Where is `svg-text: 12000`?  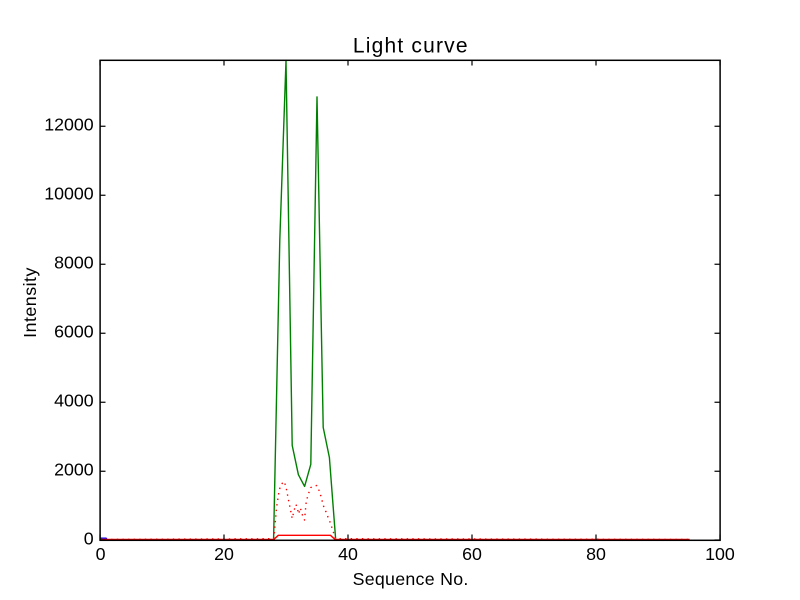 svg-text: 12000 is located at coordinates (69, 125).